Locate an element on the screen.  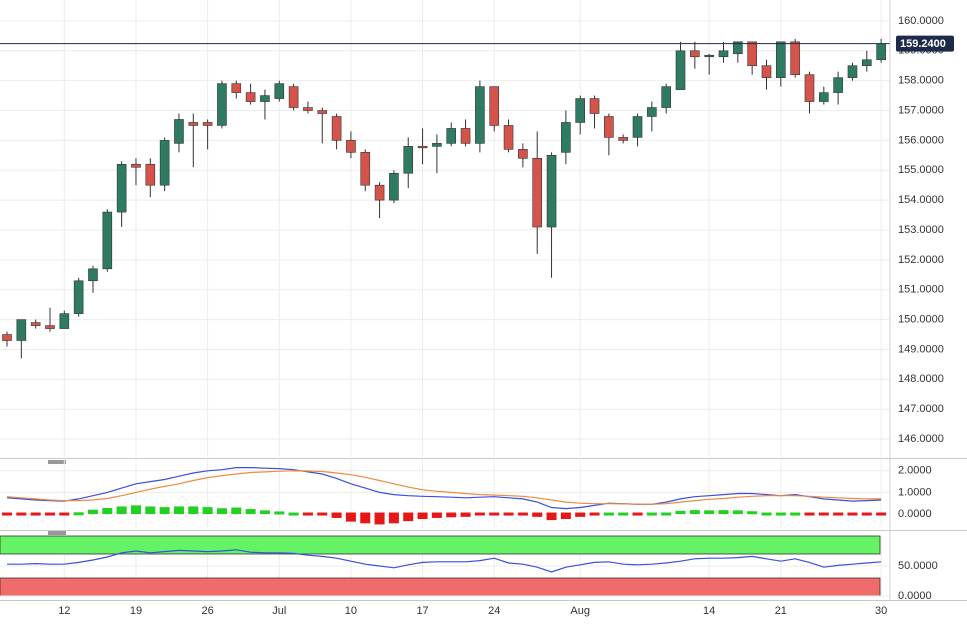
zone-band is located at coordinates (440, 545).